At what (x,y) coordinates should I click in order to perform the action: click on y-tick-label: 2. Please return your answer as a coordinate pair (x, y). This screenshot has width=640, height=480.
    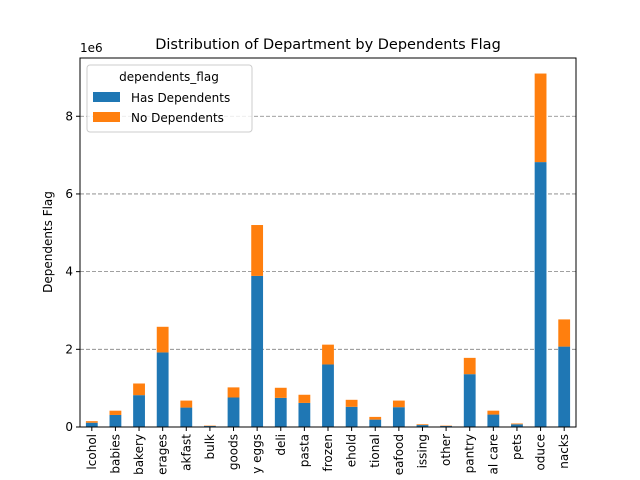
    Looking at the image, I should click on (69, 349).